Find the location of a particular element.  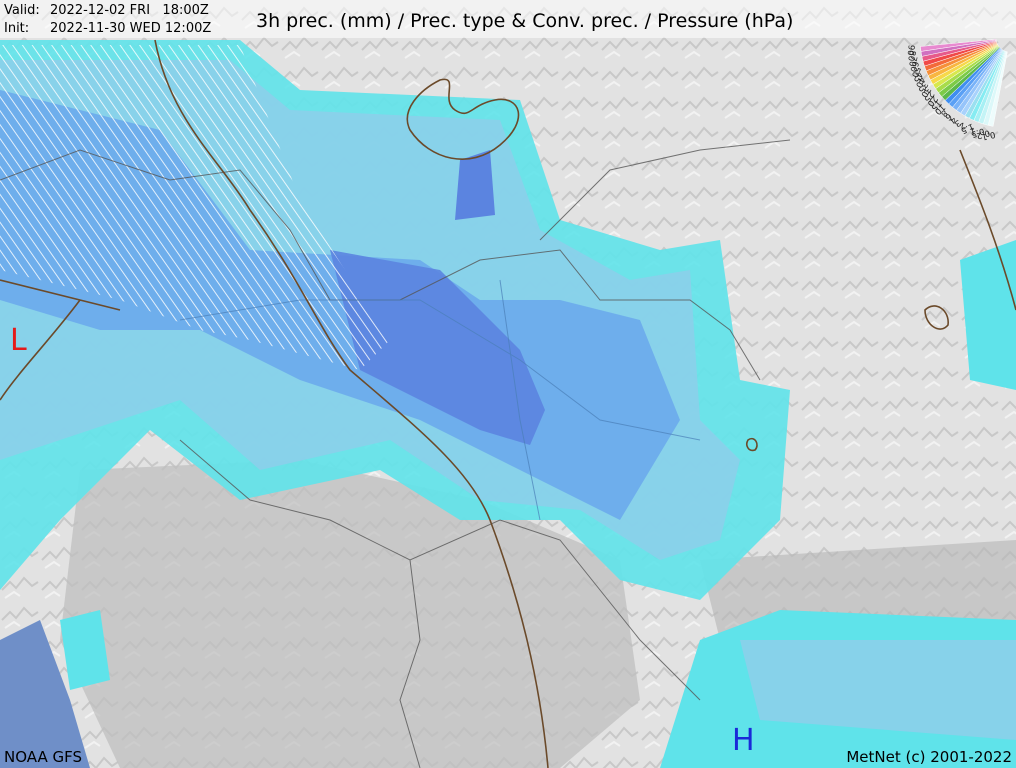

legend-label: 3 is located at coordinates (957, 122).